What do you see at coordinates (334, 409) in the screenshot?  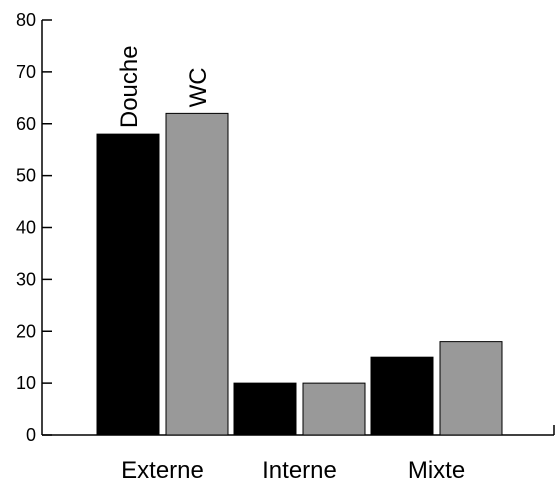 I see `bar-wc-interne` at bounding box center [334, 409].